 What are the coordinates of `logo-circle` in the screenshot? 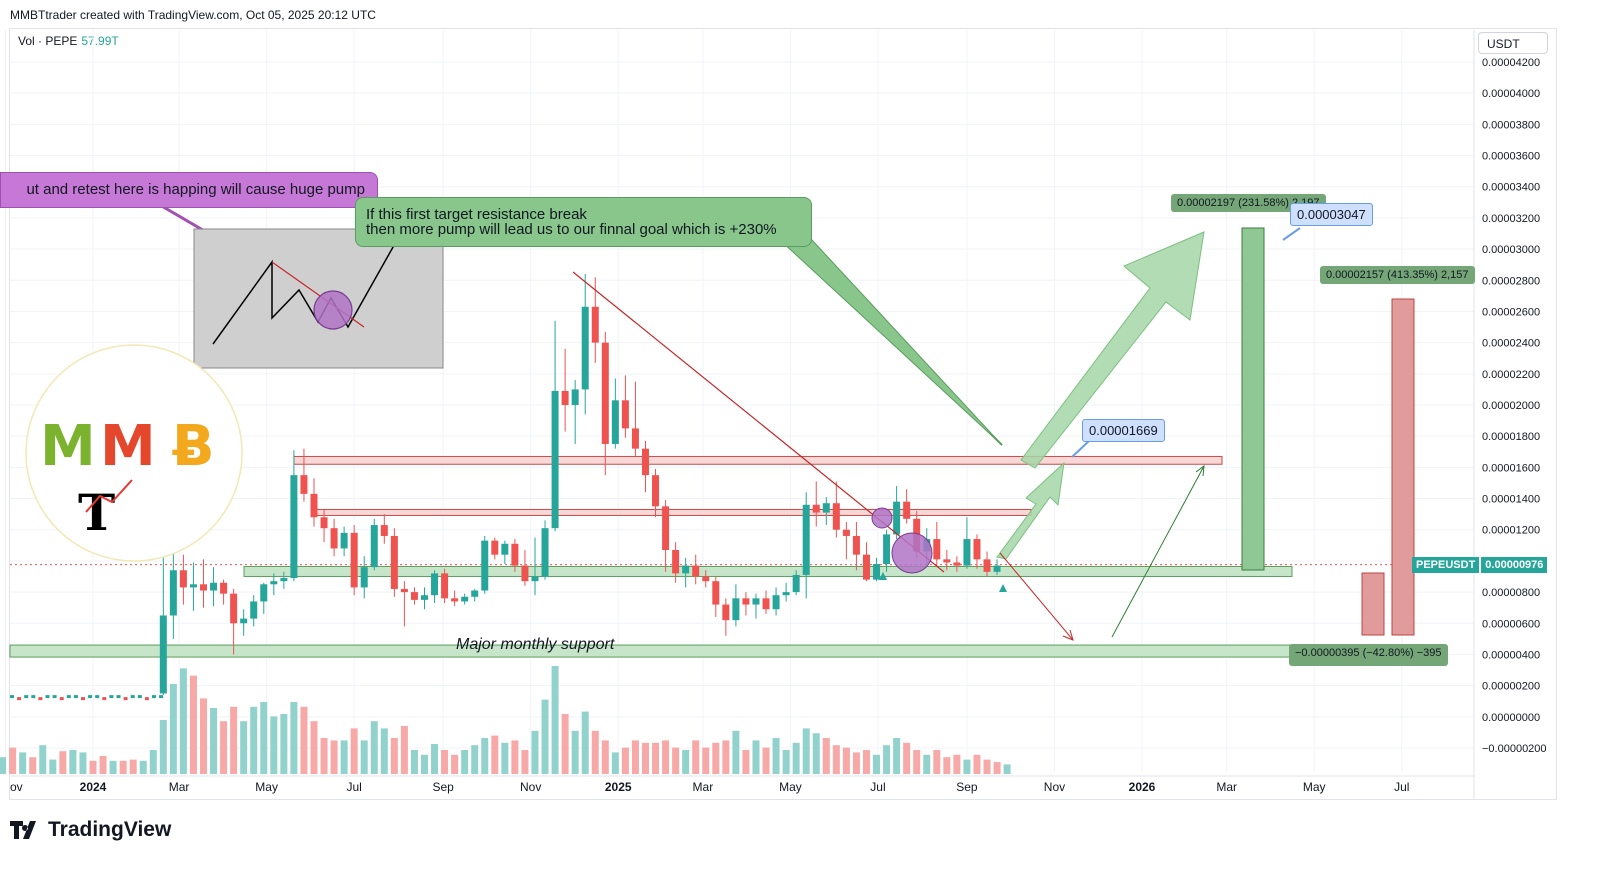 It's located at (134, 453).